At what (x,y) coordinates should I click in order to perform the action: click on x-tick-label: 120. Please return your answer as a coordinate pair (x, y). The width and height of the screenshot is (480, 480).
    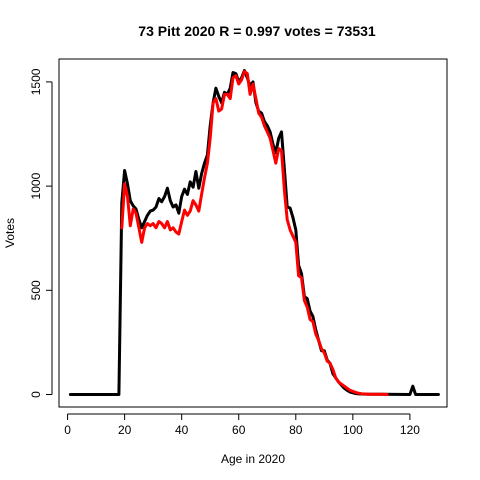
    Looking at the image, I should click on (410, 430).